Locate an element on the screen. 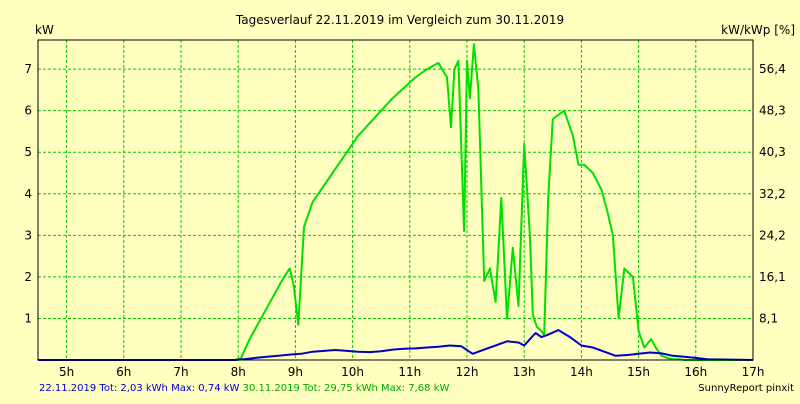 This screenshot has height=404, width=800. y-tick-label: 2 is located at coordinates (28, 277).